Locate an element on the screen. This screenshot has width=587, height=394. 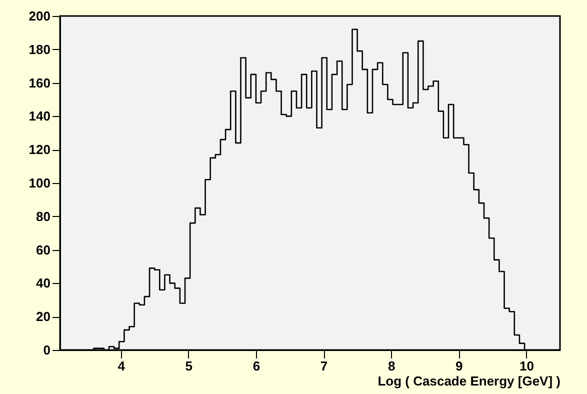
y-tick-label: 100 is located at coordinates (39, 183).